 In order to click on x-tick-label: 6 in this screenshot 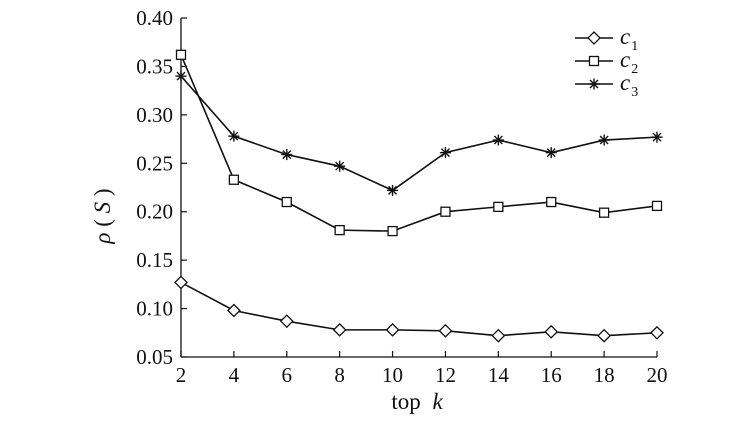, I will do `click(287, 375)`.